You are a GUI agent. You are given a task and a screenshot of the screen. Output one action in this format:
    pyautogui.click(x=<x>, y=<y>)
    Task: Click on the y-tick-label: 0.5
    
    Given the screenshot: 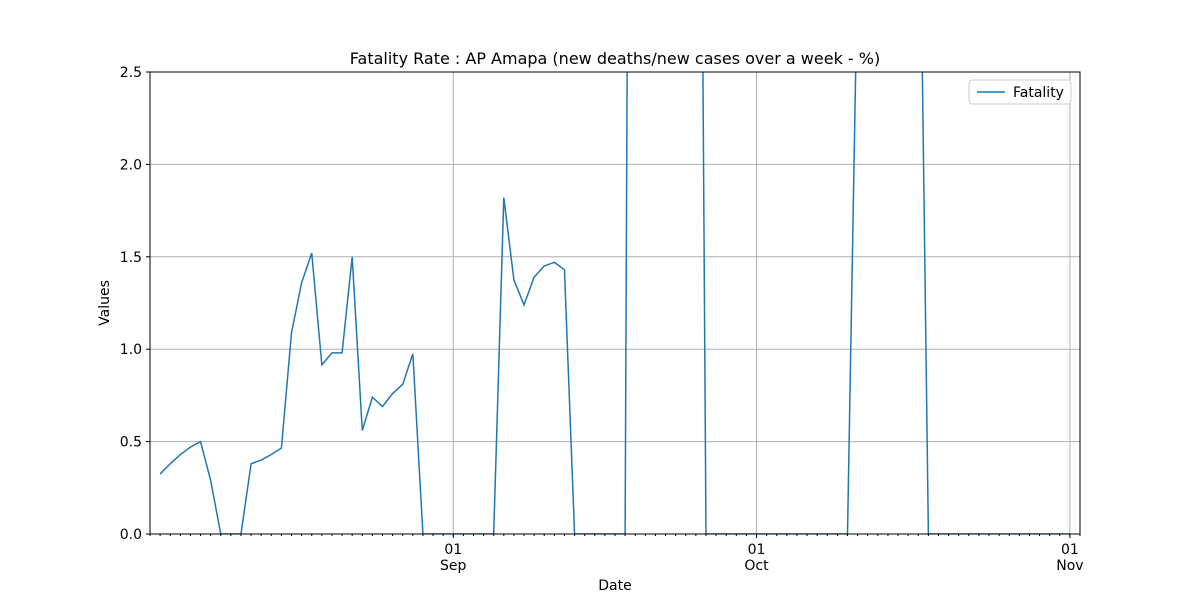 What is the action you would take?
    pyautogui.click(x=131, y=443)
    